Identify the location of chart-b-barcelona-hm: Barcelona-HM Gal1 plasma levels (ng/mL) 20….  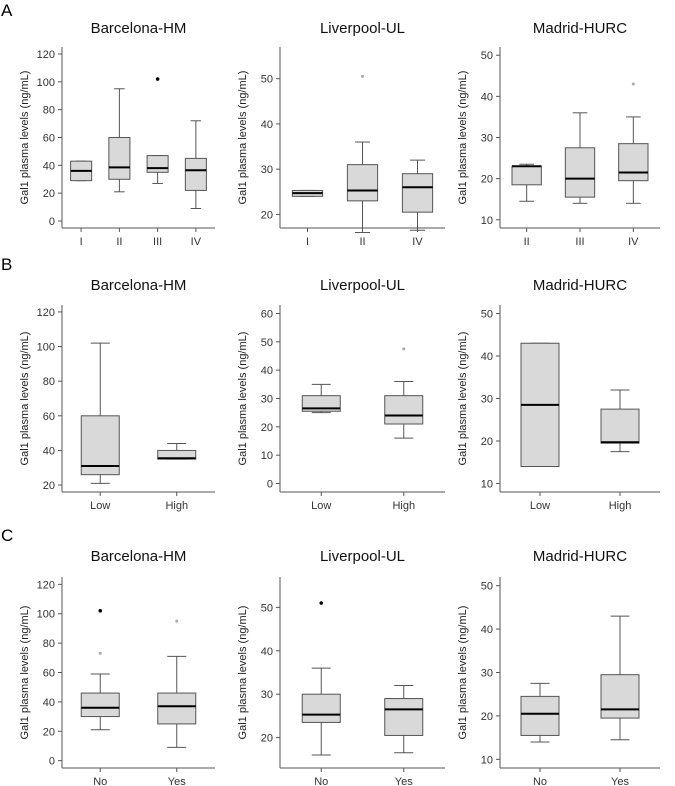
(117, 394).